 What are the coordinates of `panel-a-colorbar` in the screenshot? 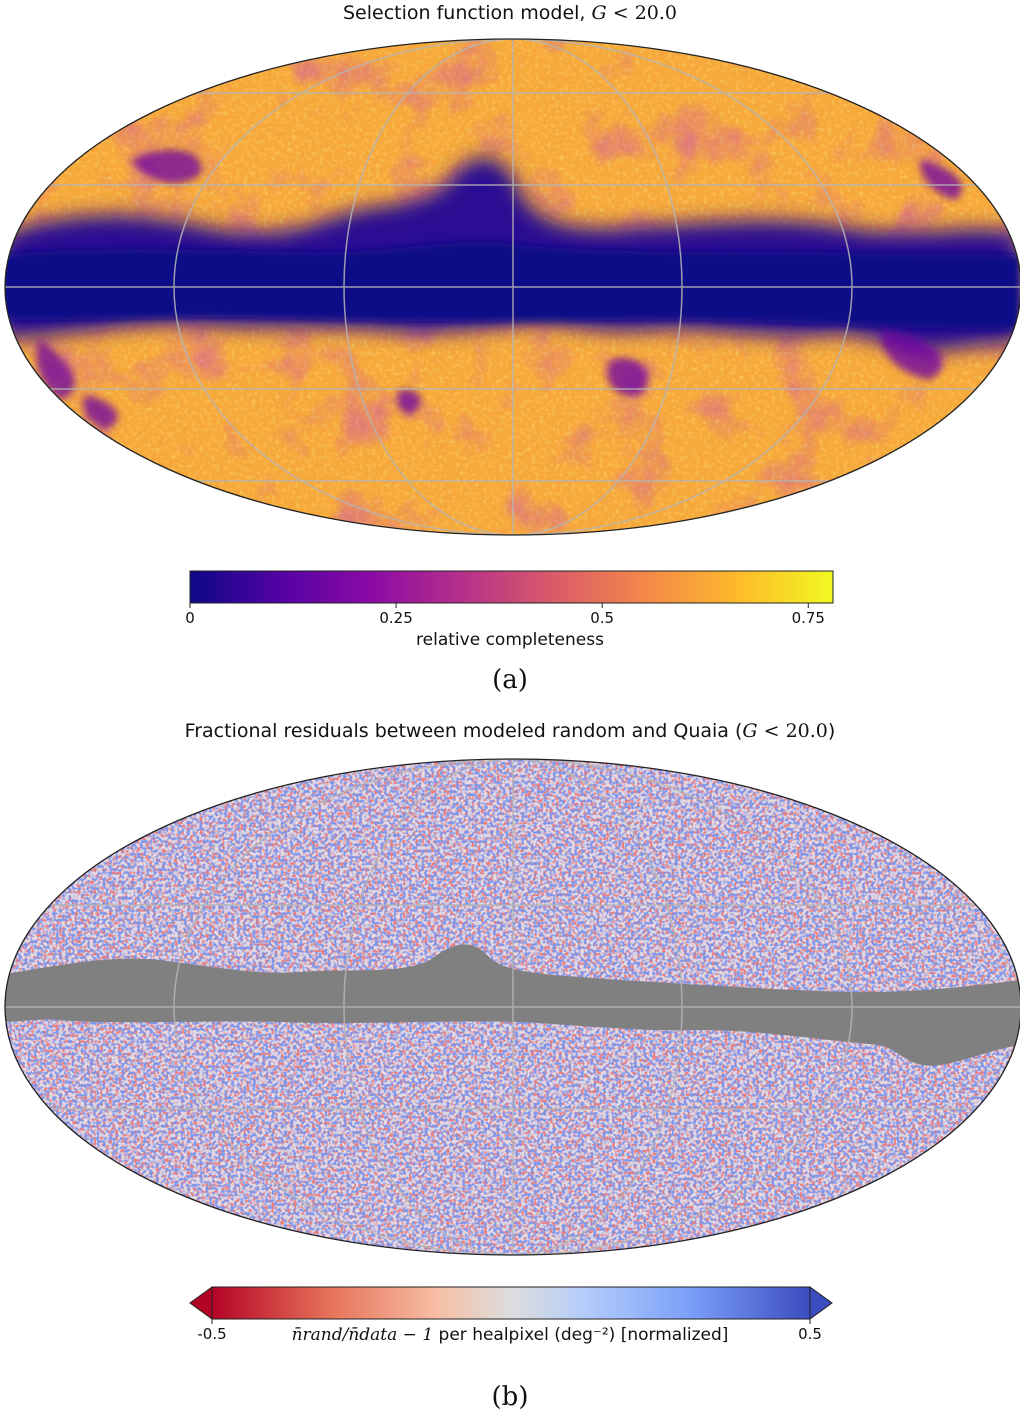 It's located at (511, 589).